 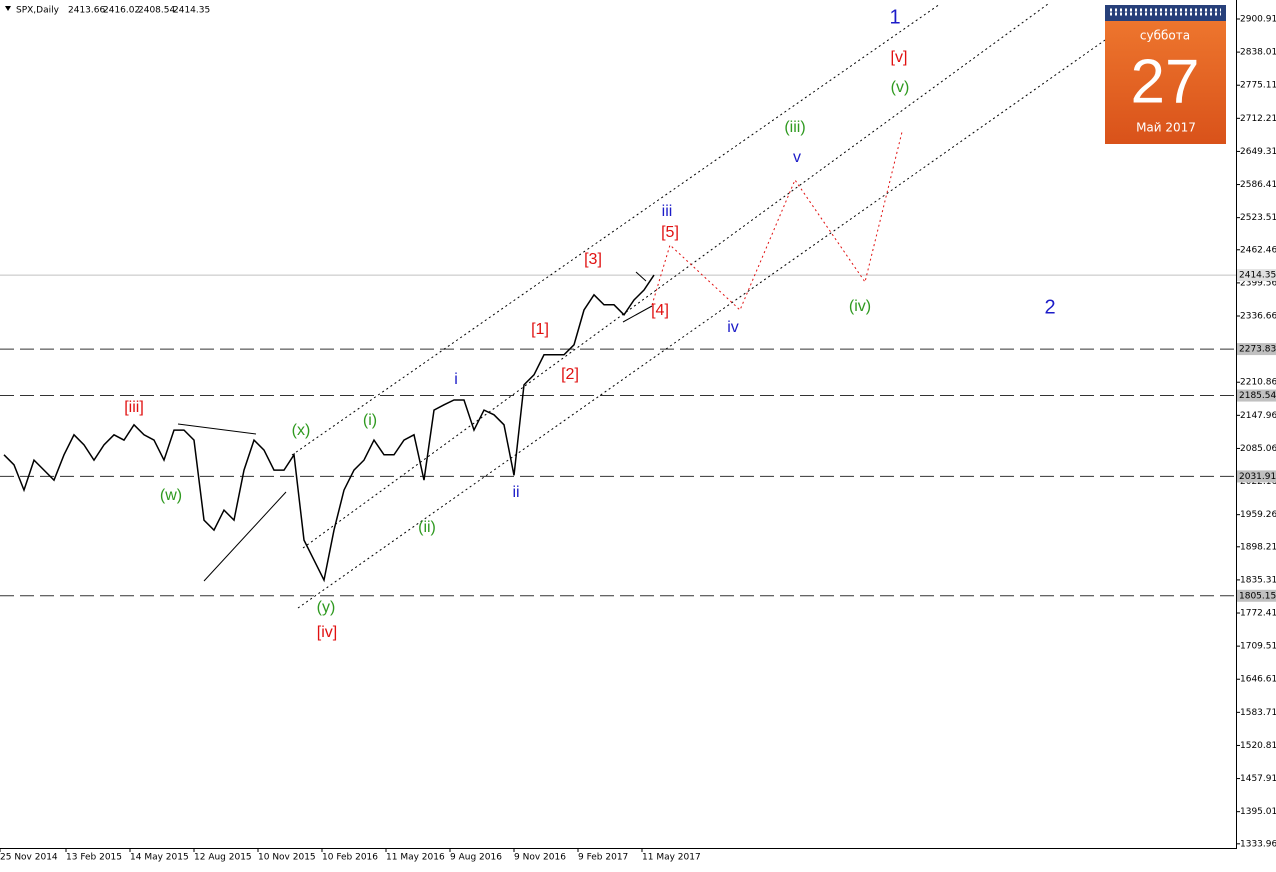 What do you see at coordinates (1258, 713) in the screenshot?
I see `y-tick-label: 1583.71` at bounding box center [1258, 713].